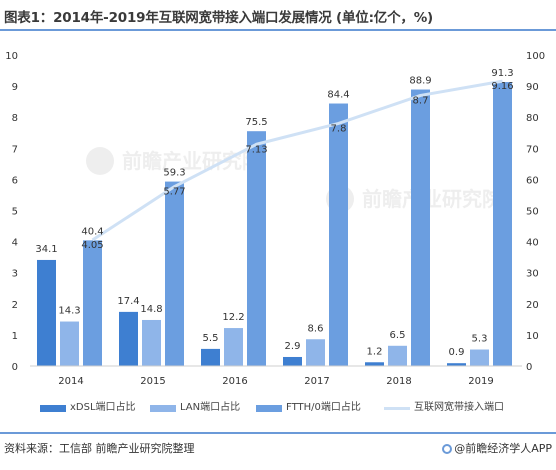  I want to click on line-data-label: 7.8, so click(339, 128).